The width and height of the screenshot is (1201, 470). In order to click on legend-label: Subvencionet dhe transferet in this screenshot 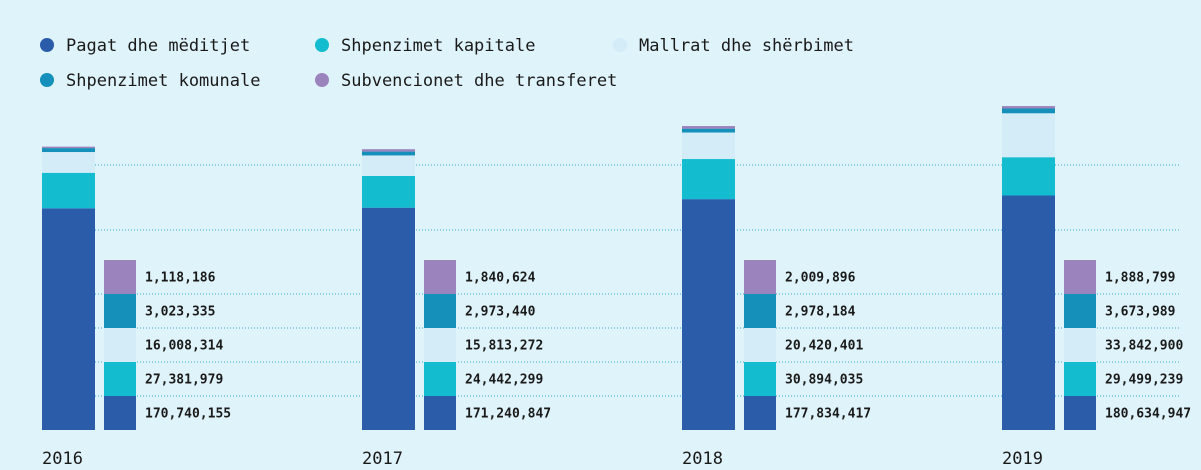, I will do `click(479, 81)`.